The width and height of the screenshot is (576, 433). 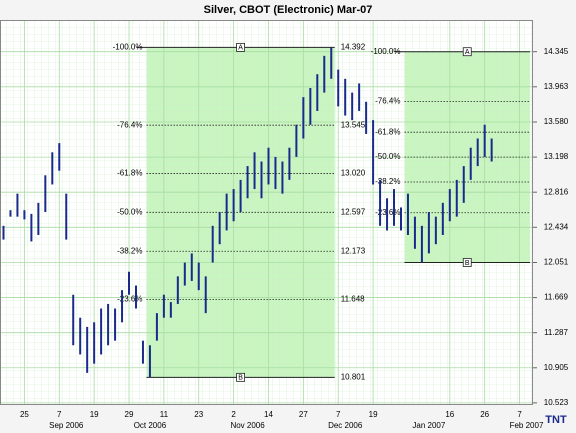 I want to click on y-tick-label: 13.580, so click(x=556, y=121).